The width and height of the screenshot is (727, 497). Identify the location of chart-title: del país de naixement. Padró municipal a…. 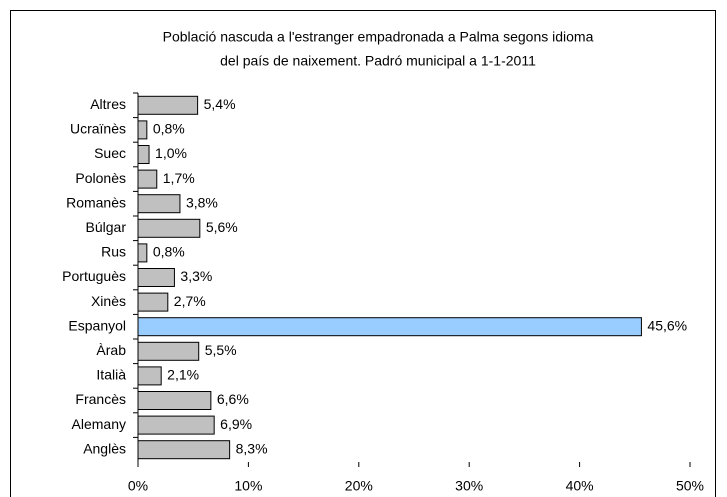
(378, 61).